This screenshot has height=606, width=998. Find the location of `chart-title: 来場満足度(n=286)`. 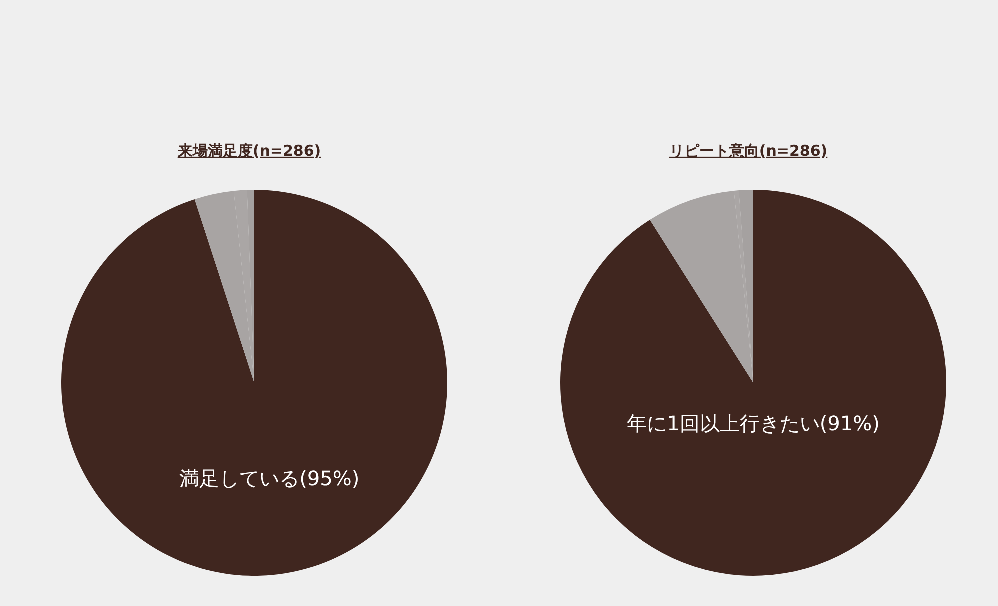

chart-title: 来場満足度(n=286) is located at coordinates (249, 151).